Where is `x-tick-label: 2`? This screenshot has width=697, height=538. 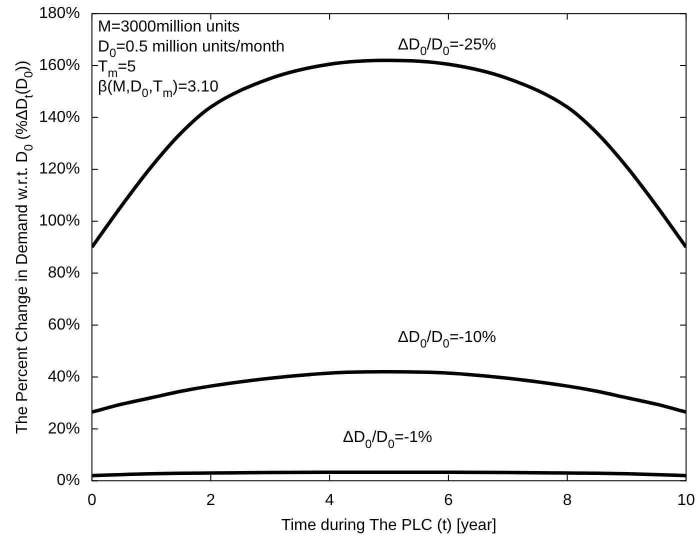
x-tick-label: 2 is located at coordinates (211, 500).